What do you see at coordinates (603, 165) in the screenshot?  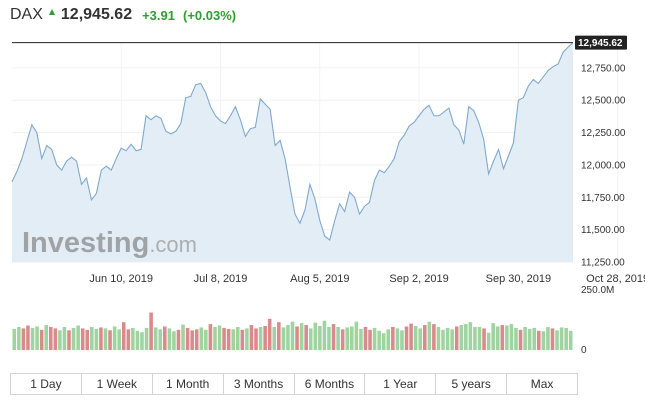 I see `y-tick-label: 12,000.00` at bounding box center [603, 165].